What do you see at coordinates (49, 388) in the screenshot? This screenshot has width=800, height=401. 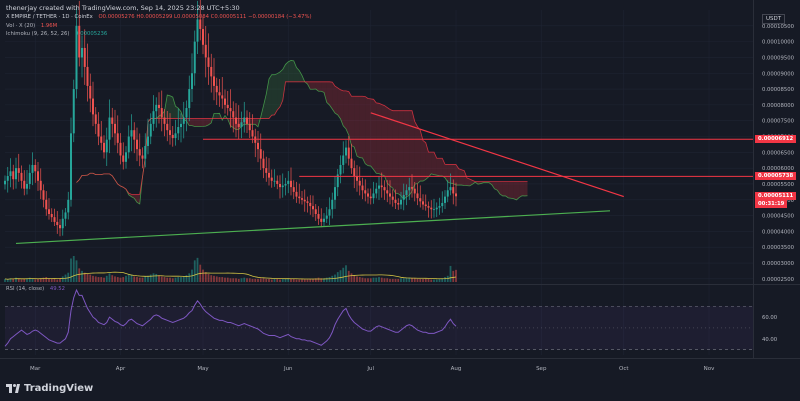 I see `tradingview-logo: TradingView` at bounding box center [49, 388].